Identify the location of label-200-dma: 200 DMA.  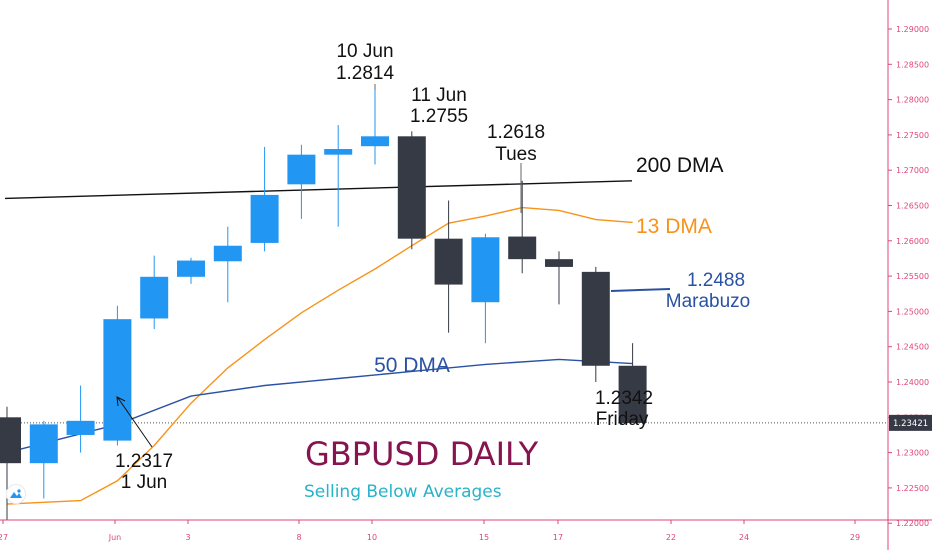
(680, 165).